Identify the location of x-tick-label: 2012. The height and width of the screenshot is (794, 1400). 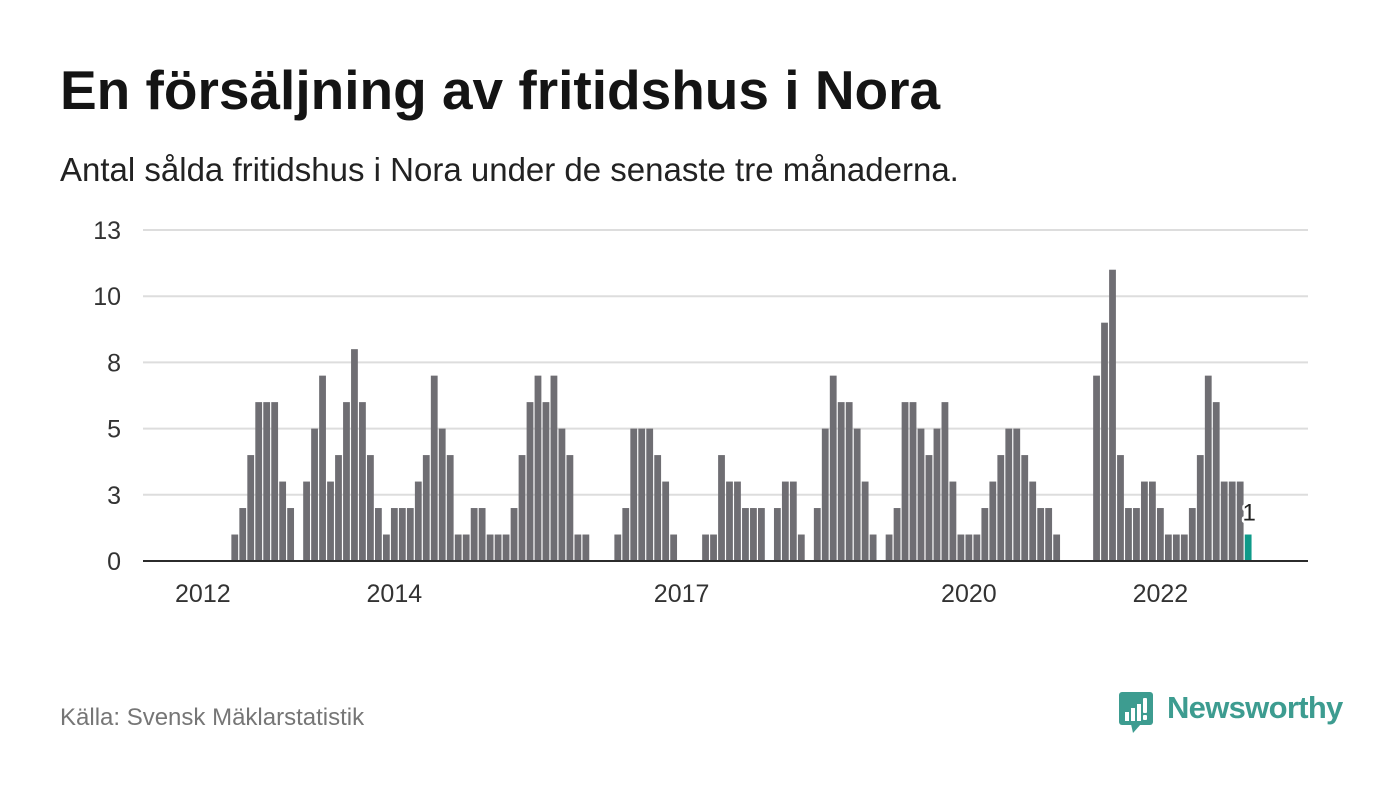
(203, 594).